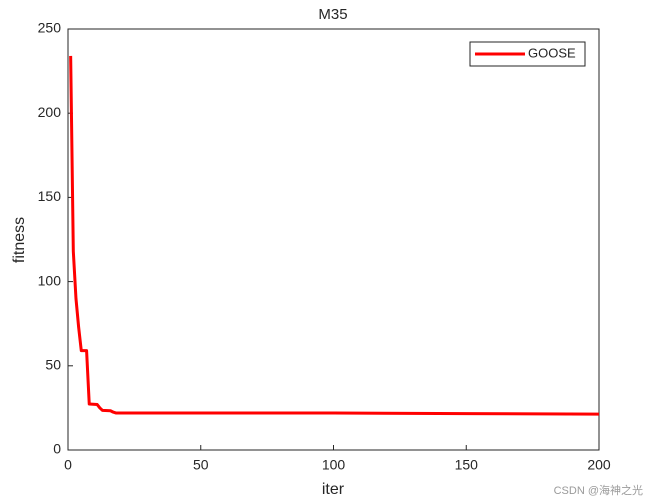  Describe the element at coordinates (53, 365) in the screenshot. I see `y-tick-label: 50` at that location.